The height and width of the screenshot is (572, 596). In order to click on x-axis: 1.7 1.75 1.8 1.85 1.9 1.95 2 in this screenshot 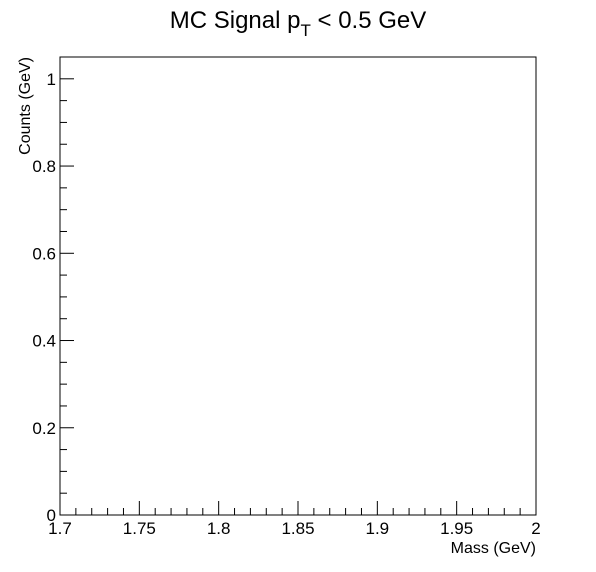, I will do `click(294, 519)`.